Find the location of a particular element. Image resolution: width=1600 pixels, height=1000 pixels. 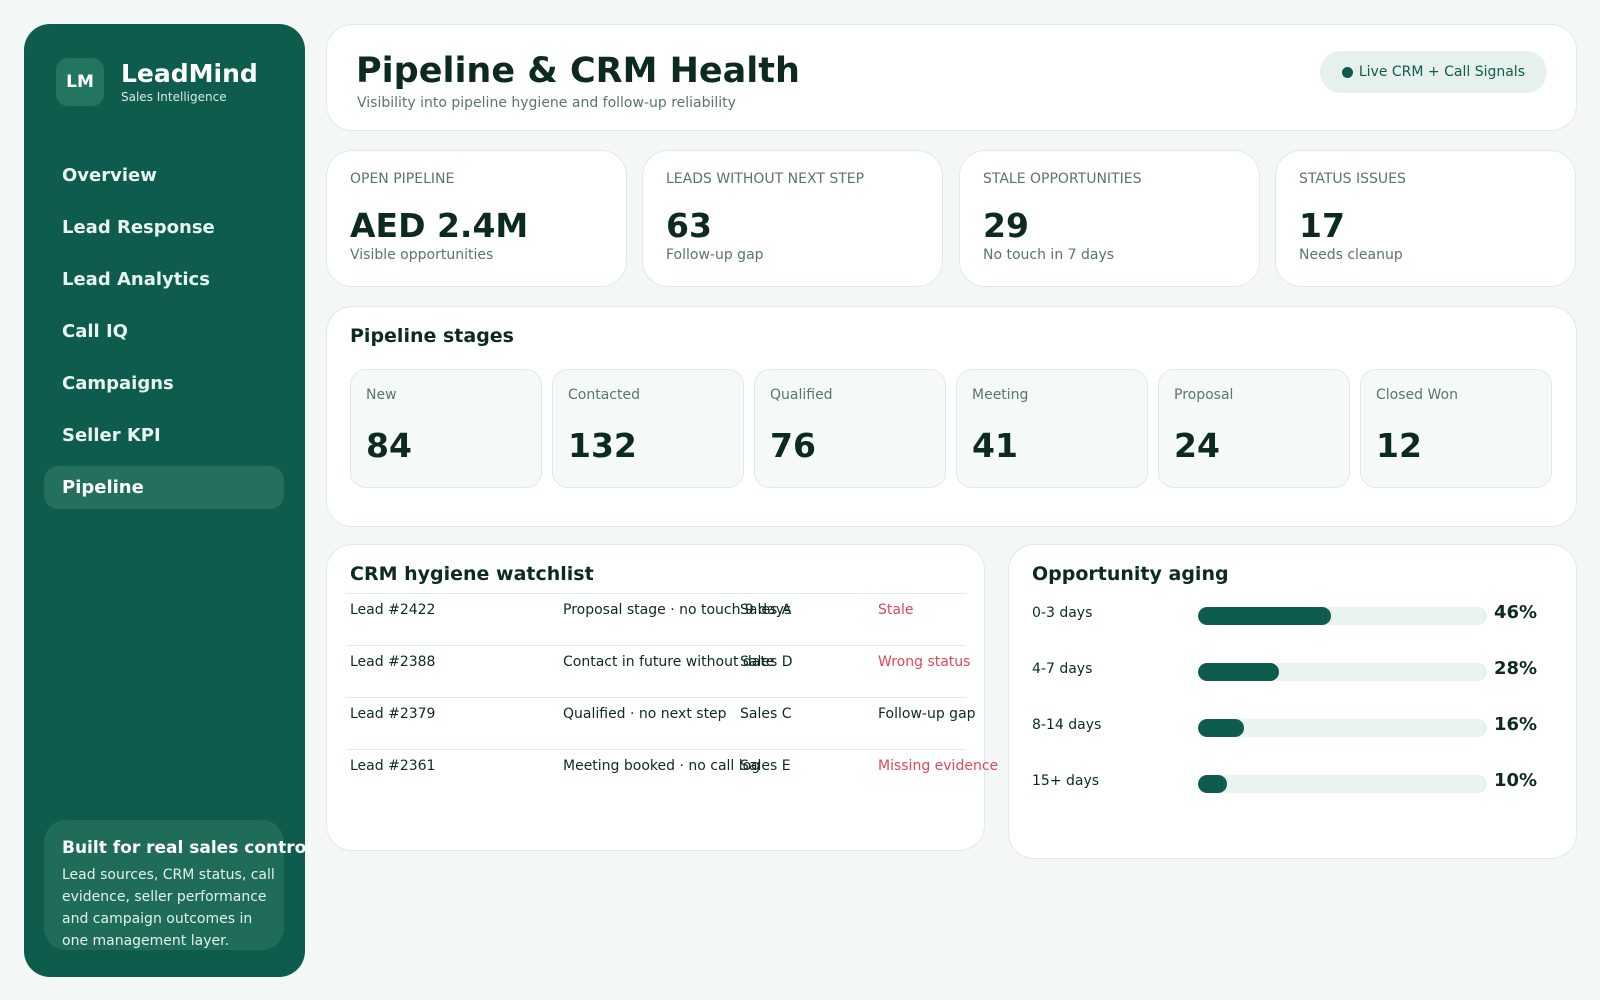

aging-row: 4-7 days 28% is located at coordinates (1292, 669).